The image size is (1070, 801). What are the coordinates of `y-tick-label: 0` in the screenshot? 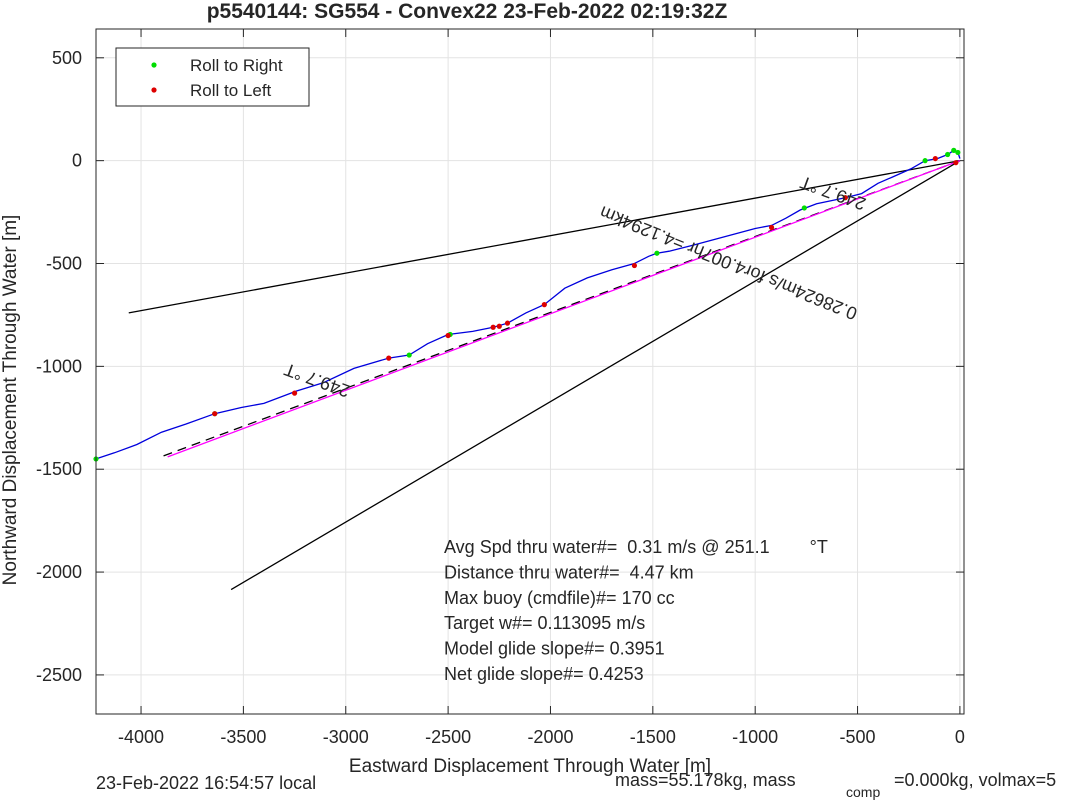 It's located at (77, 161).